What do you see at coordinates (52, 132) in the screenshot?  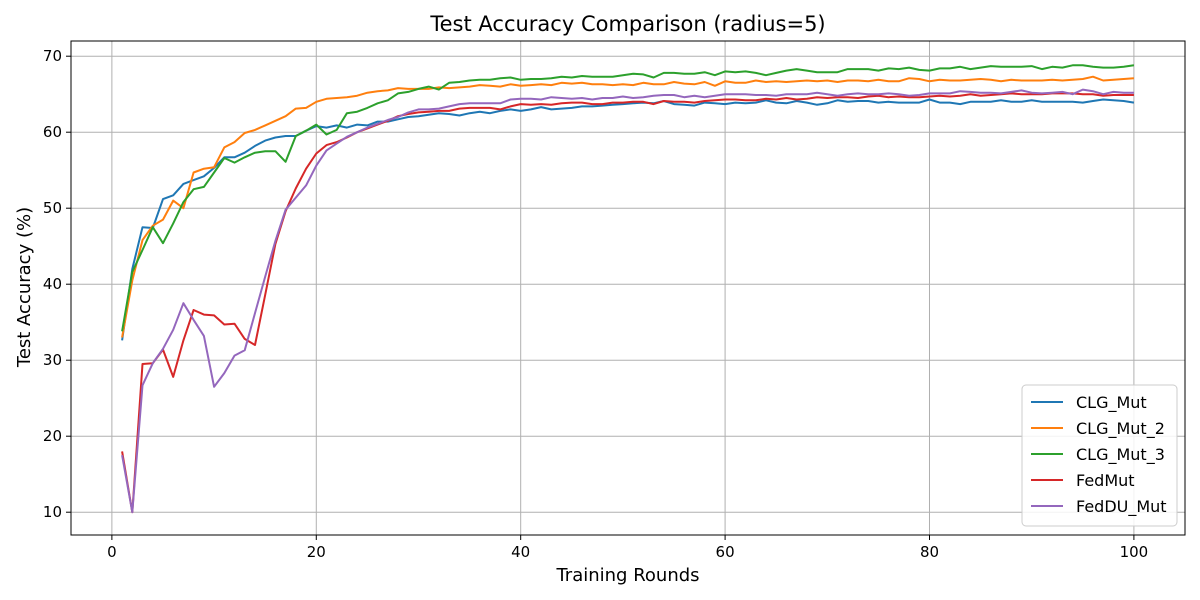 I see `y-tick-label: 60` at bounding box center [52, 132].